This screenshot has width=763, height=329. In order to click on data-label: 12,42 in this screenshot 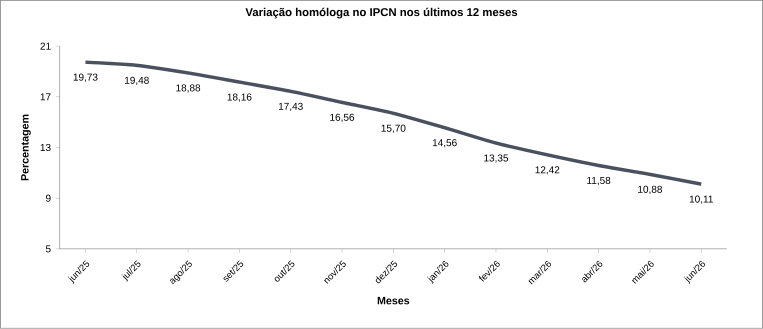, I will do `click(548, 170)`.